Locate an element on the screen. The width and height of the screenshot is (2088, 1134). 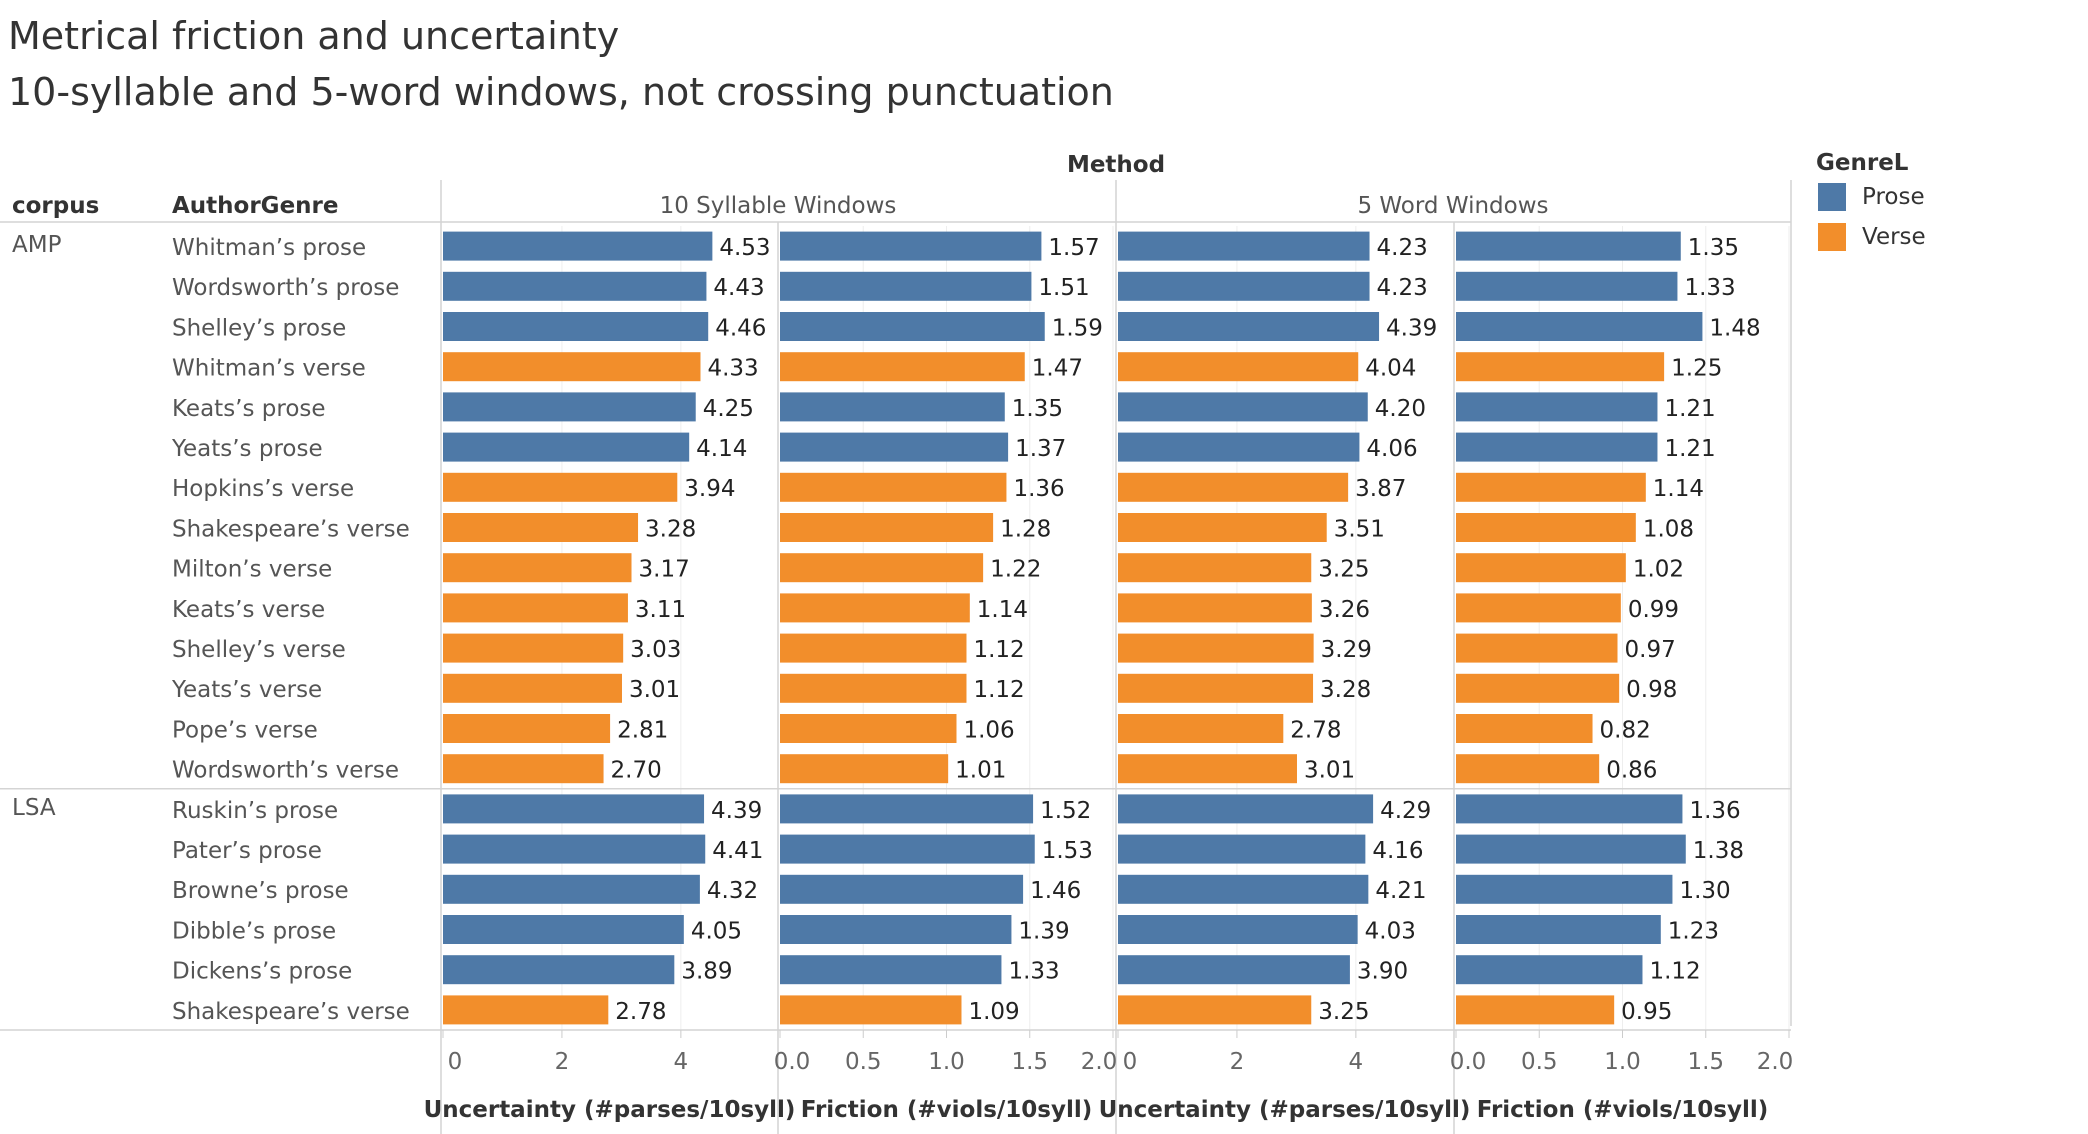
data-label: 1.25 is located at coordinates (1696, 369).